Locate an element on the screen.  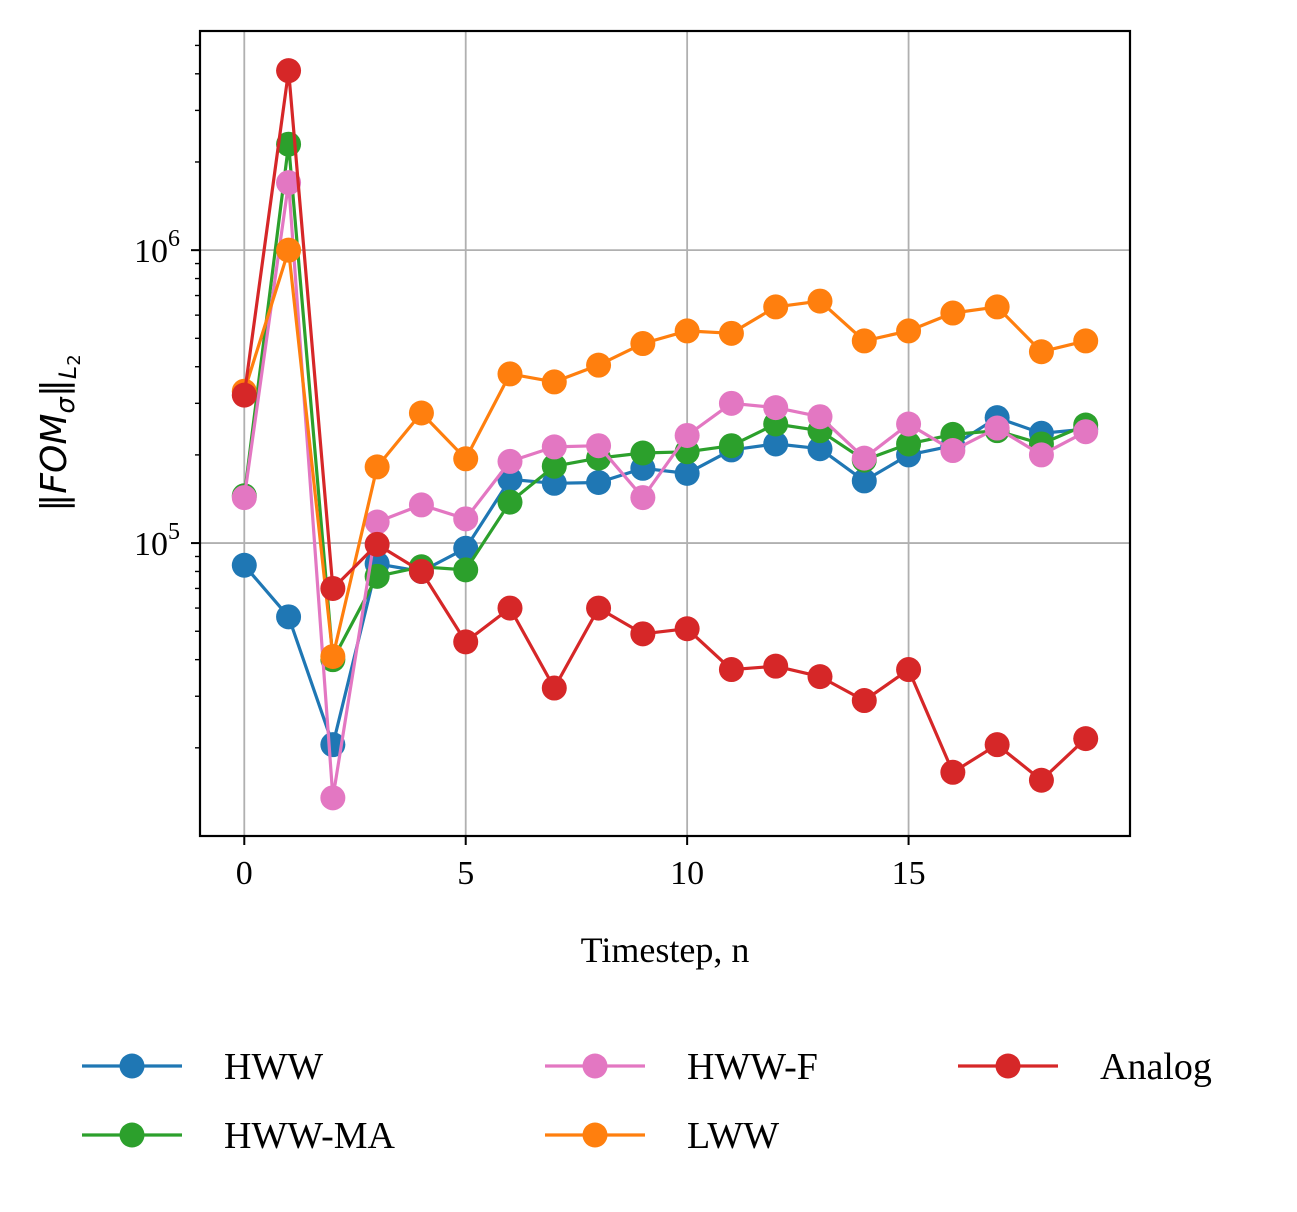
x-axis-title: Timestep, n is located at coordinates (665, 950).